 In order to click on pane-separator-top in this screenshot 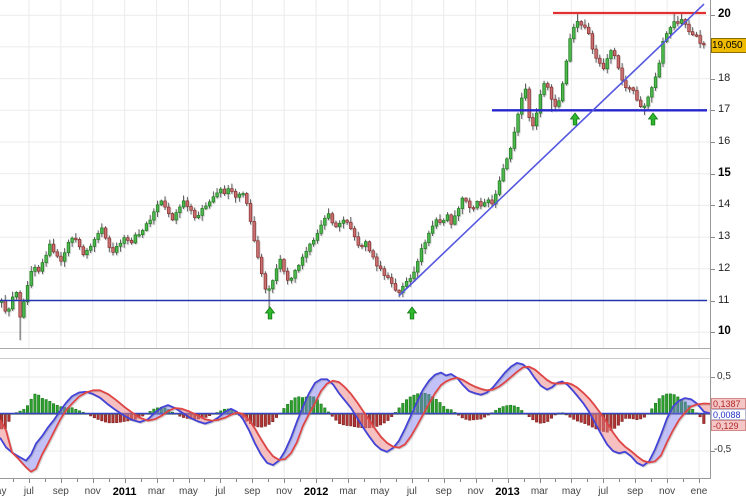, I will do `click(355, 348)`.